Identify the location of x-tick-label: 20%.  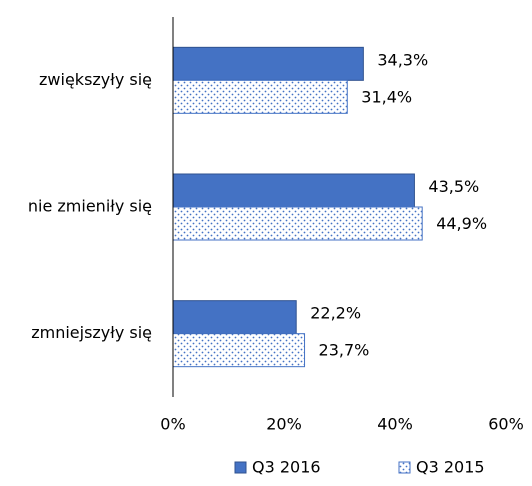
(284, 424).